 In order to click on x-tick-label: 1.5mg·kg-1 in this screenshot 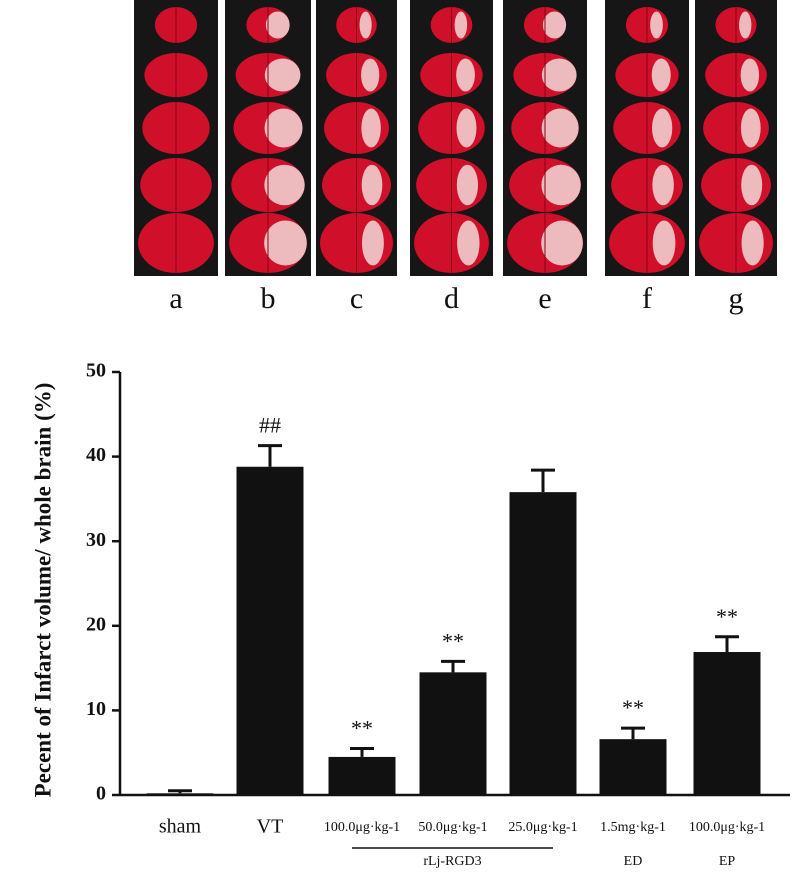, I will do `click(633, 827)`.